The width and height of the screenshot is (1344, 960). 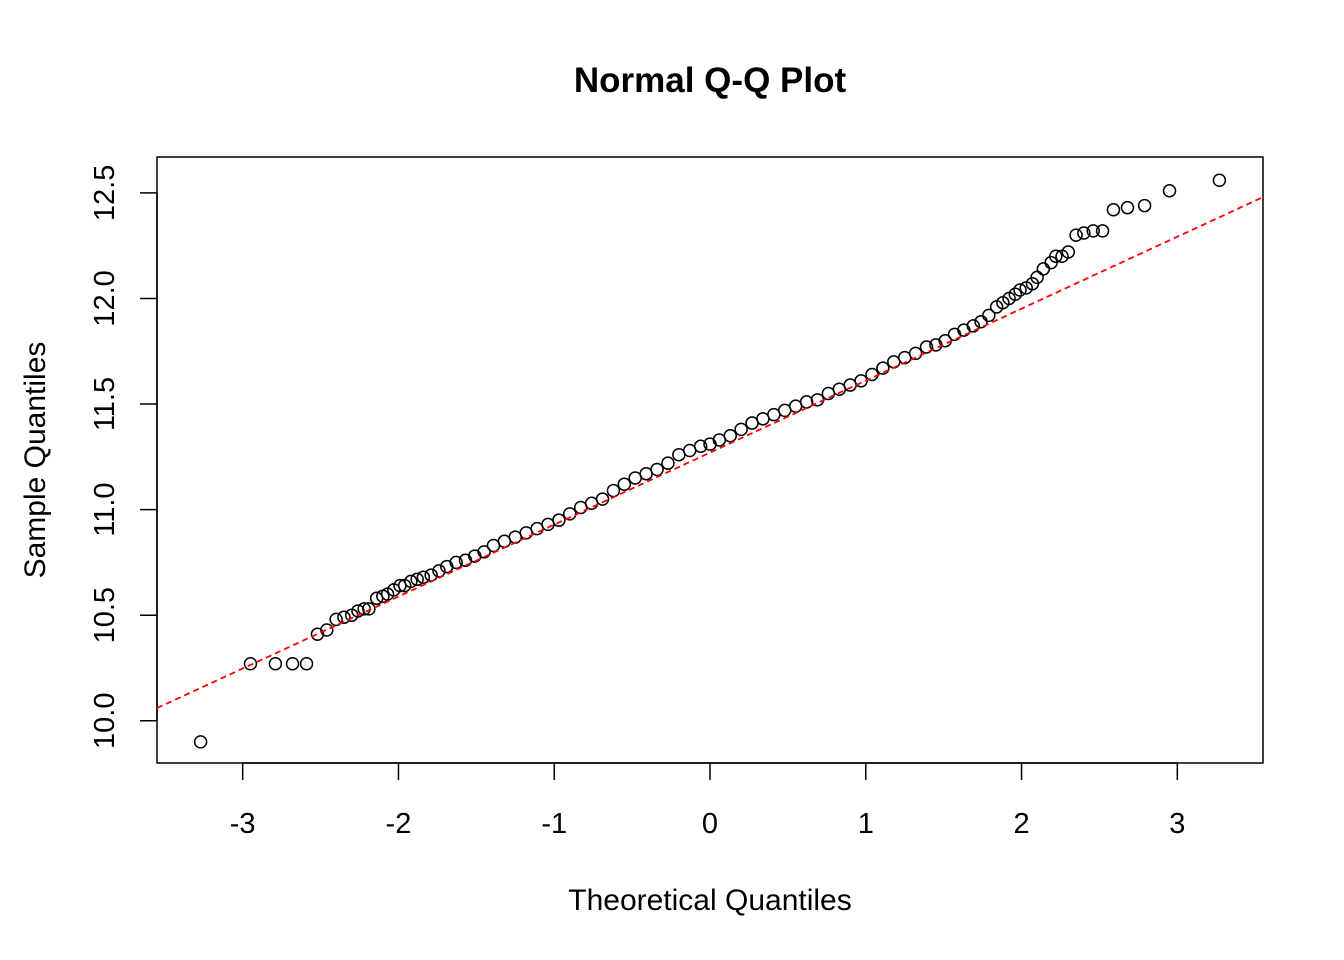 What do you see at coordinates (866, 824) in the screenshot?
I see `x-tick-label: 1` at bounding box center [866, 824].